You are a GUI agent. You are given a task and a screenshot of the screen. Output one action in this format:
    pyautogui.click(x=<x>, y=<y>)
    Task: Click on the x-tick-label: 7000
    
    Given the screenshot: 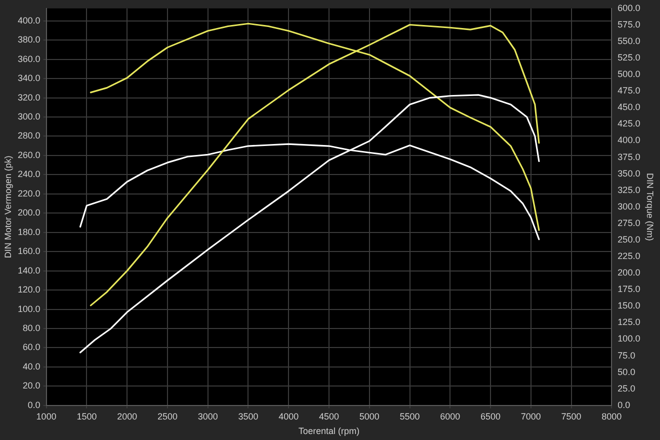 What is the action you would take?
    pyautogui.click(x=530, y=416)
    